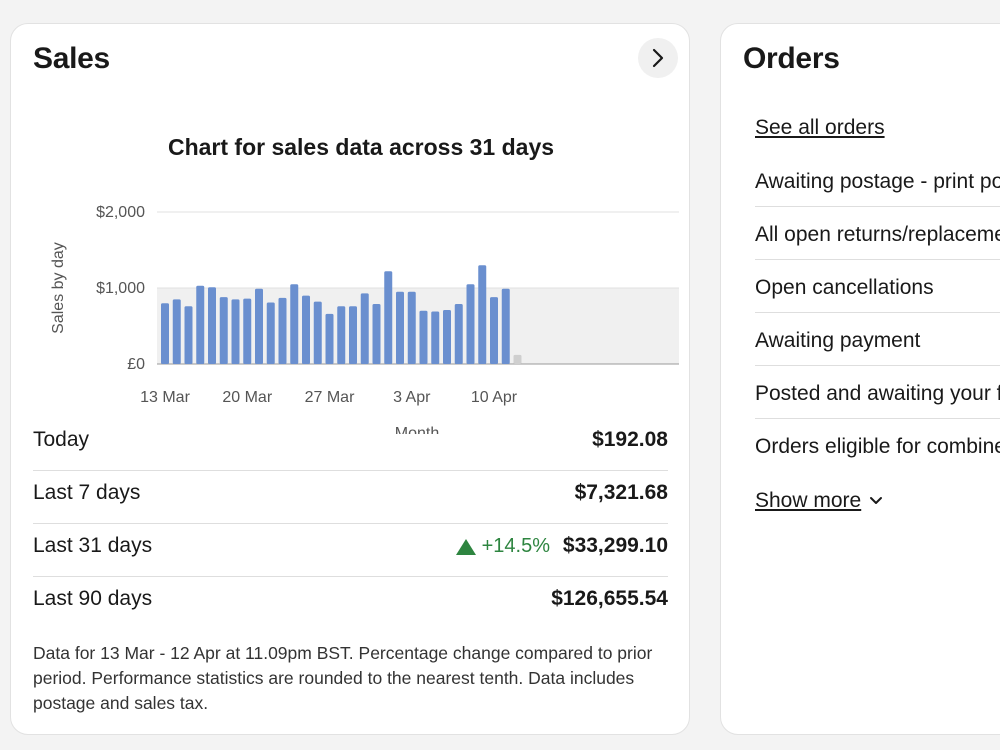  Describe the element at coordinates (341, 335) in the screenshot. I see `bar-28-mar` at that location.